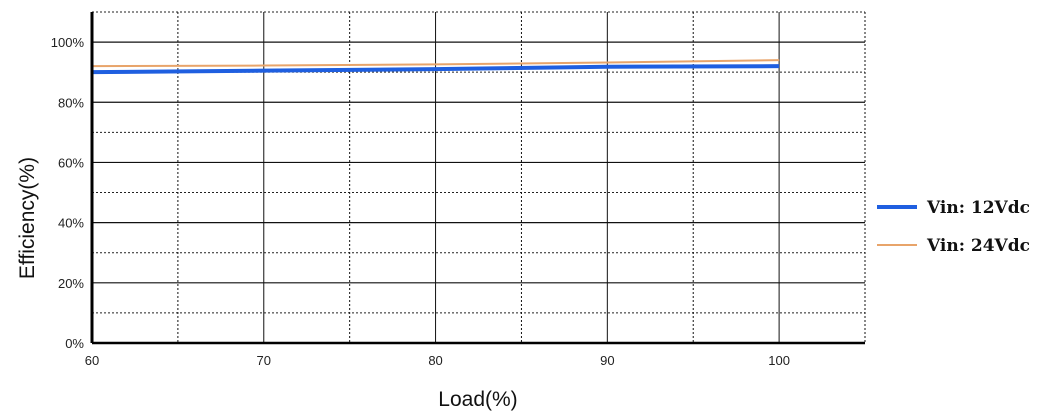  I want to click on y-tick-label: 20%, so click(71, 283).